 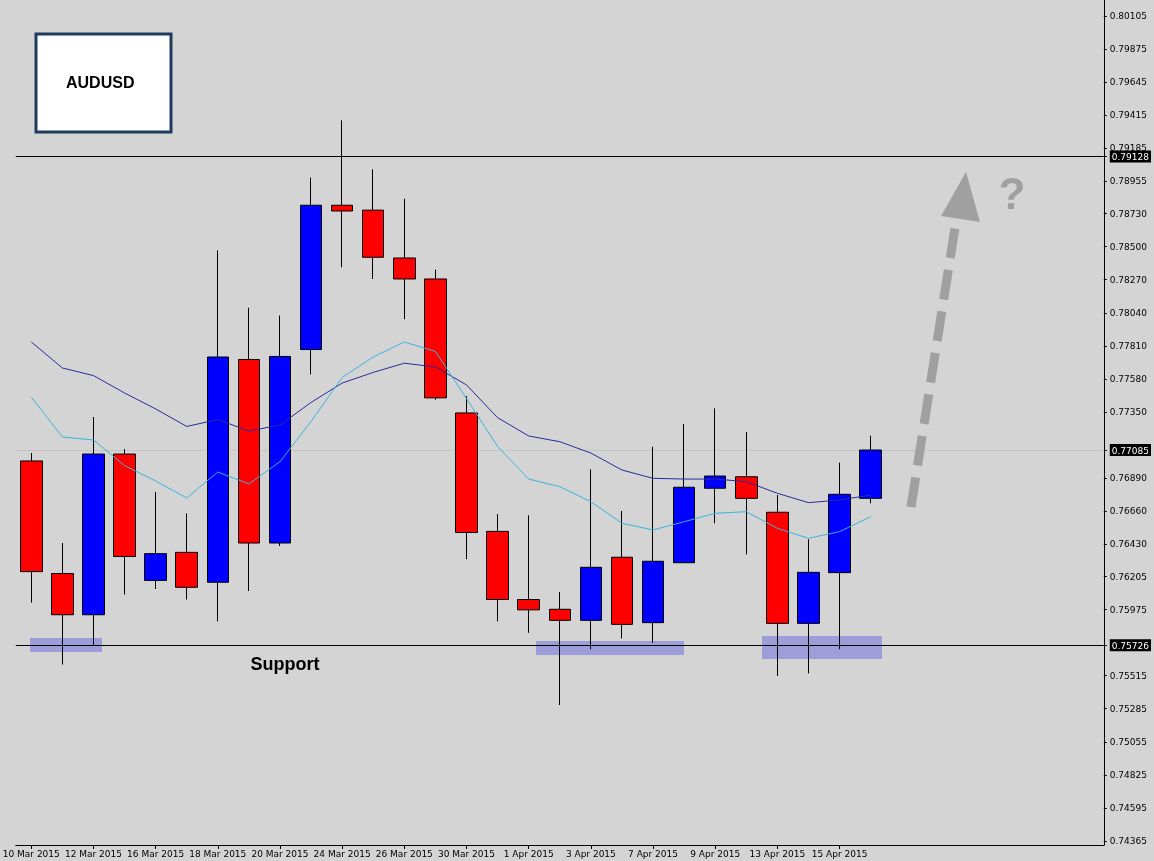 I want to click on y-tick-label: 0.76430, so click(x=1128, y=544).